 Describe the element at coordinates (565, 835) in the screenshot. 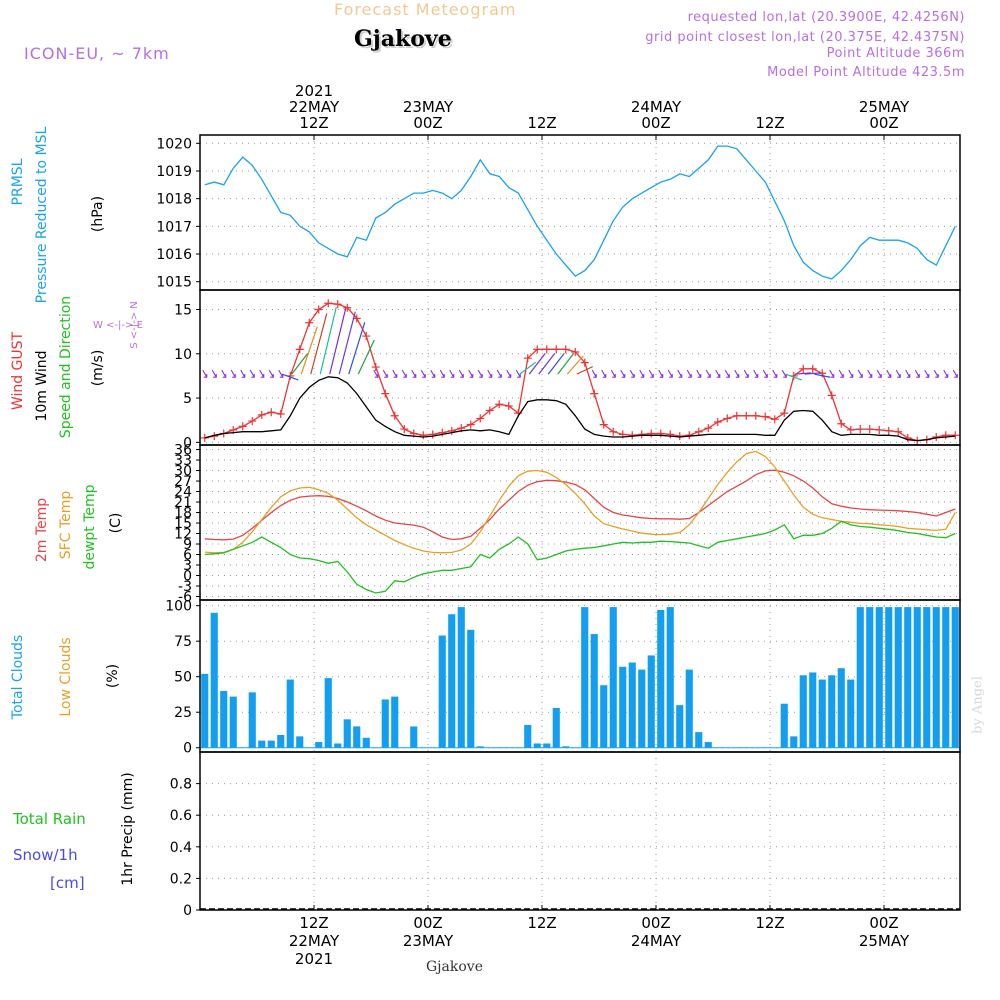

I see `panel-precipitation: 0 0.2 0.4 0.6 0.8` at that location.